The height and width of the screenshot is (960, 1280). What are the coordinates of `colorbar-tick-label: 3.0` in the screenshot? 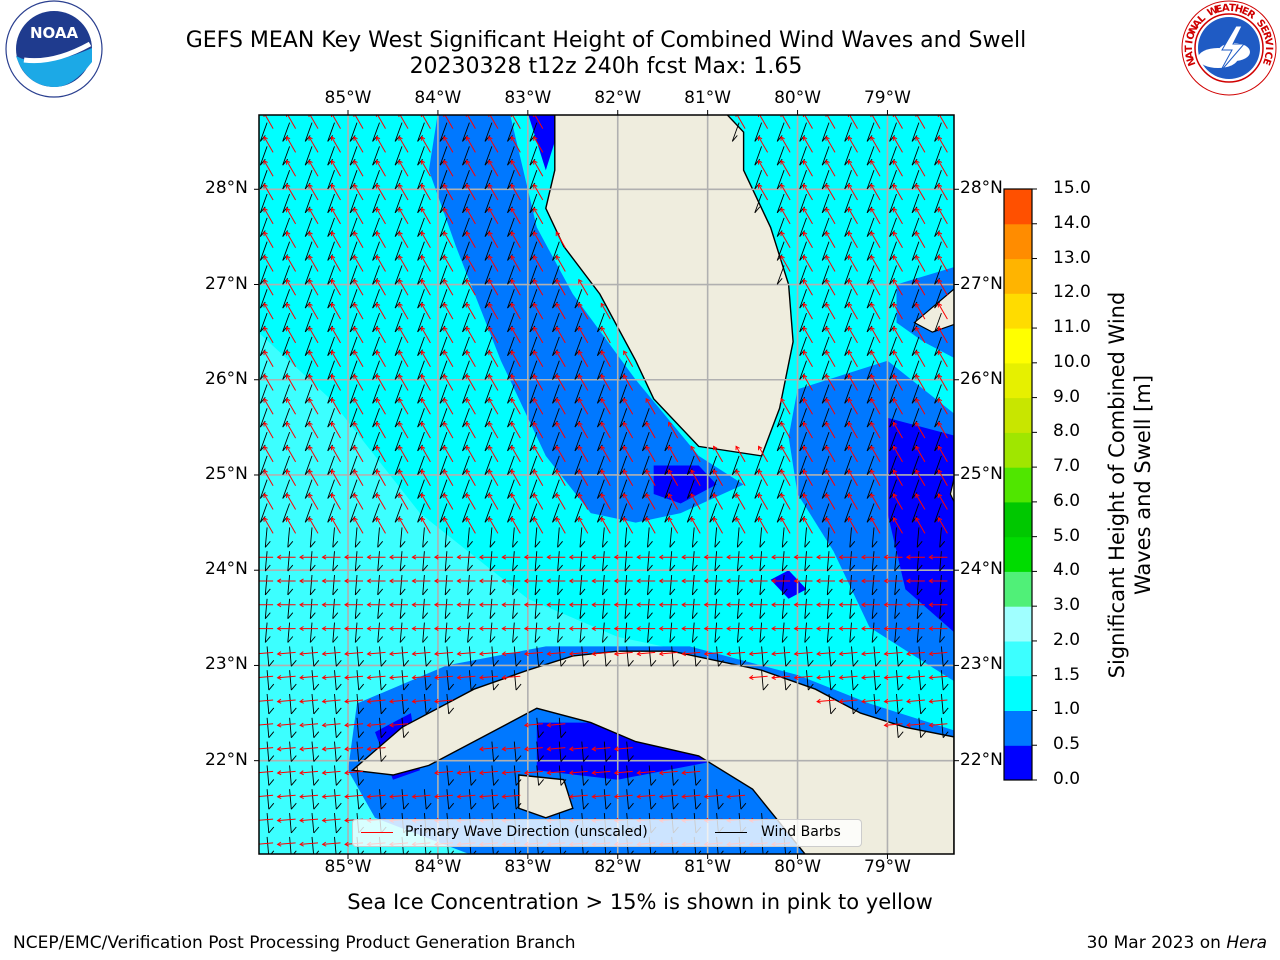 It's located at (1067, 605).